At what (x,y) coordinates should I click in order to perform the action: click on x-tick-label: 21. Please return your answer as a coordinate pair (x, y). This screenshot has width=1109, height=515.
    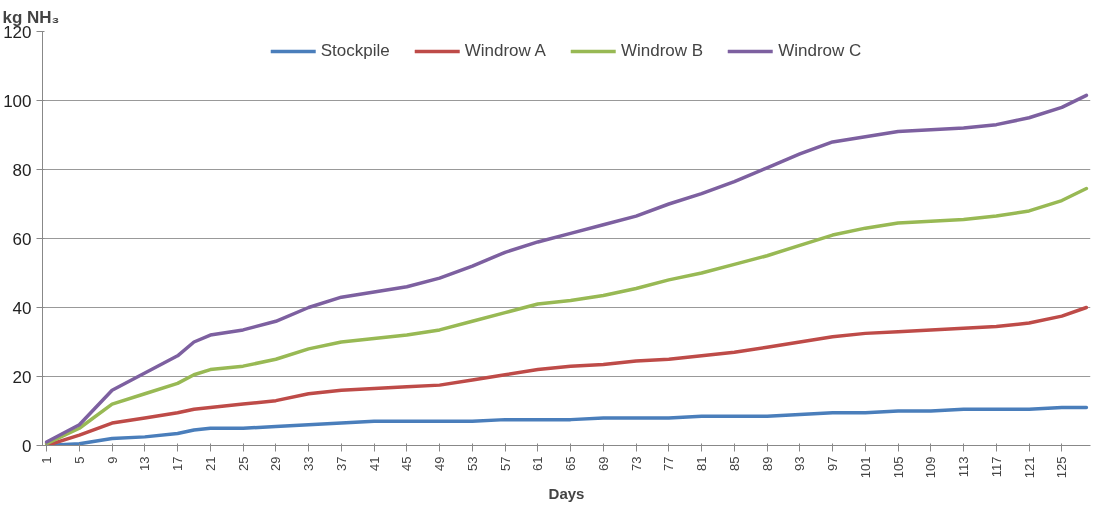
    Looking at the image, I should click on (210, 463).